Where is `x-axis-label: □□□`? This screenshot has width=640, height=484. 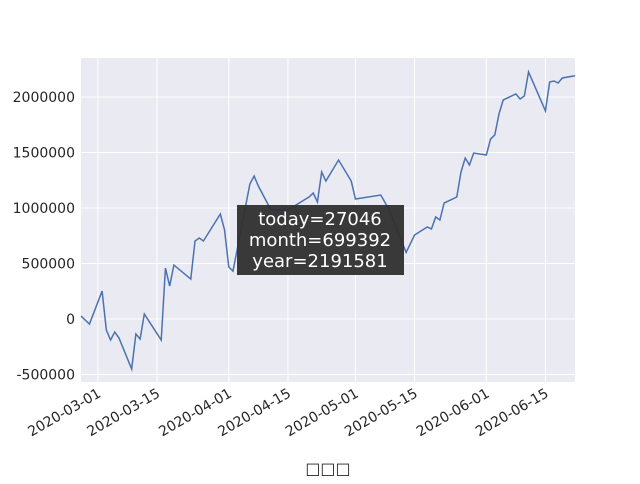
x-axis-label: □□□ is located at coordinates (327, 468).